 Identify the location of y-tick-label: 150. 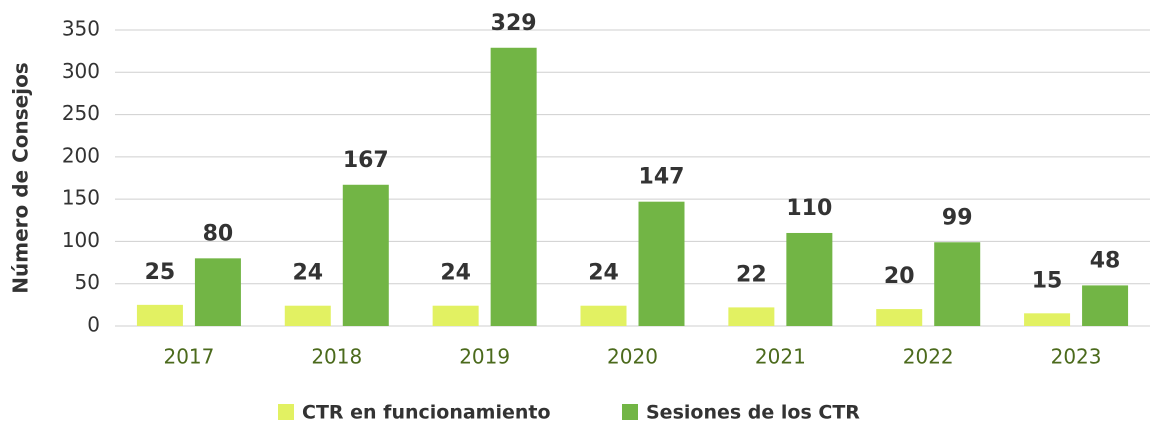
(81, 198).